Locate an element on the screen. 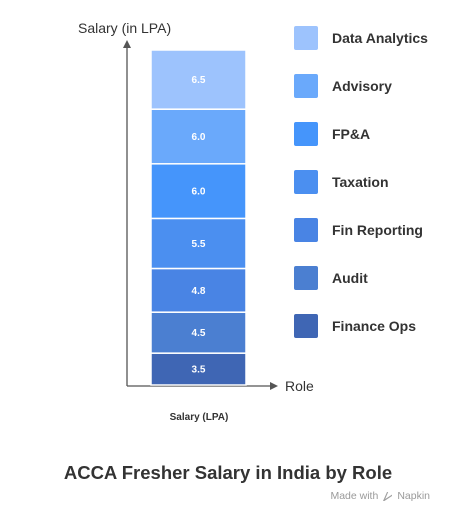 This screenshot has width=456, height=525. bar-segment-data-analytics is located at coordinates (198, 79).